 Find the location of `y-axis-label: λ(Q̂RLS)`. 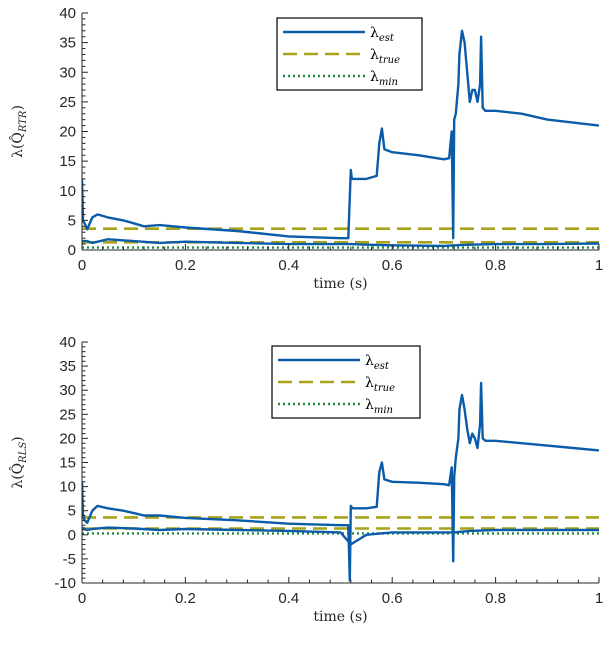

y-axis-label: λ(Q̂RLS) is located at coordinates (18, 462).